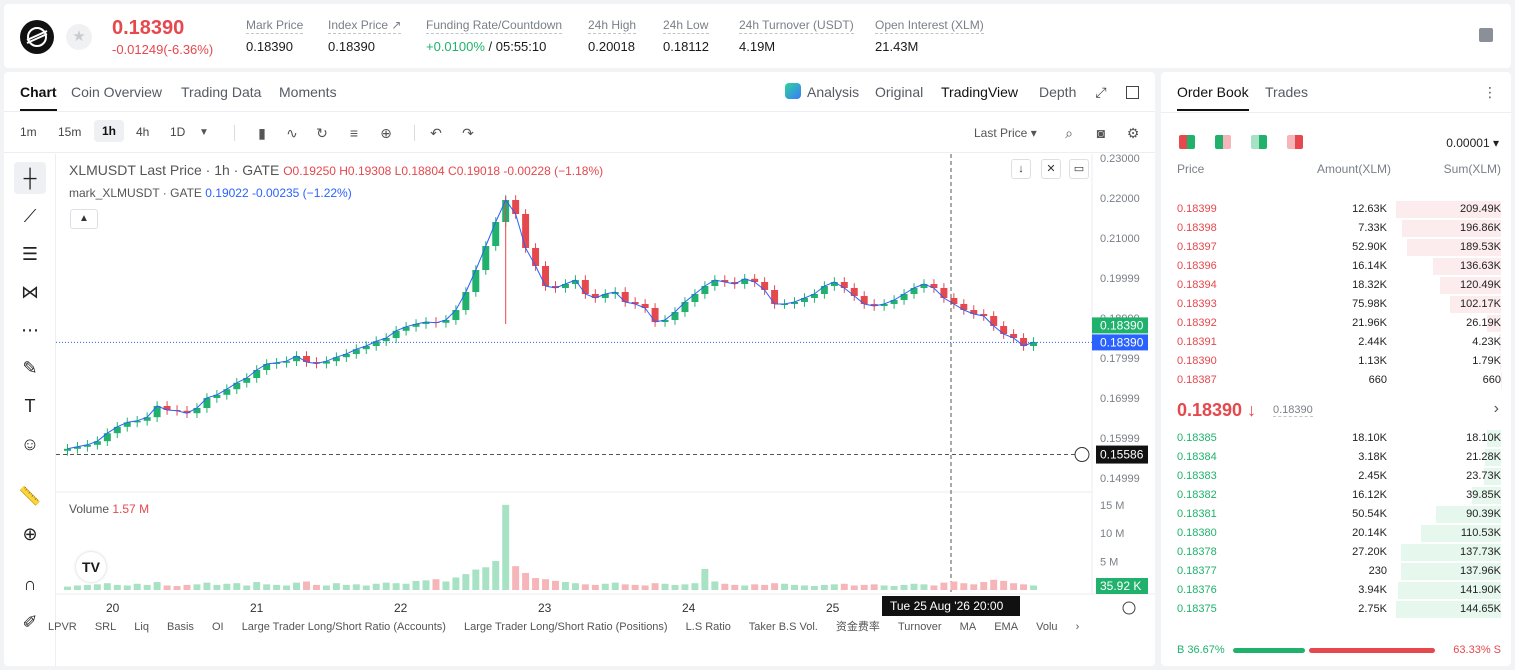 The width and height of the screenshot is (1515, 670). What do you see at coordinates (262, 133) in the screenshot?
I see `candle-type-icon: ▮` at bounding box center [262, 133].